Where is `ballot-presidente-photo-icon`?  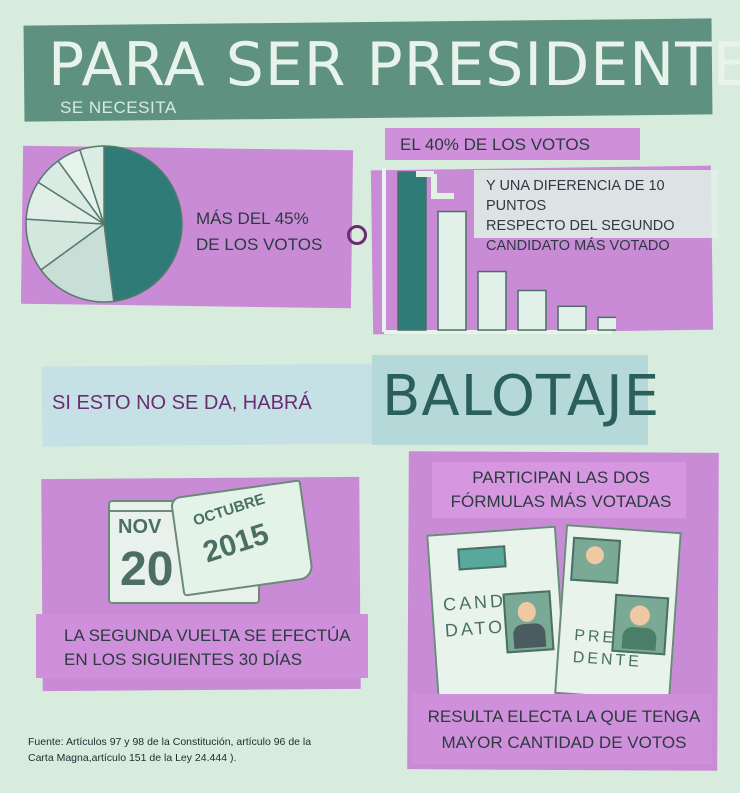
ballot-presidente-photo-icon is located at coordinates (640, 624).